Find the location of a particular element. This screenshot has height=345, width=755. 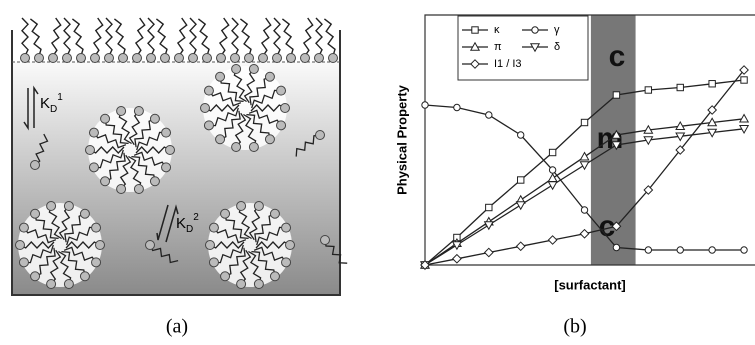

legend-label: κ is located at coordinates (497, 30).